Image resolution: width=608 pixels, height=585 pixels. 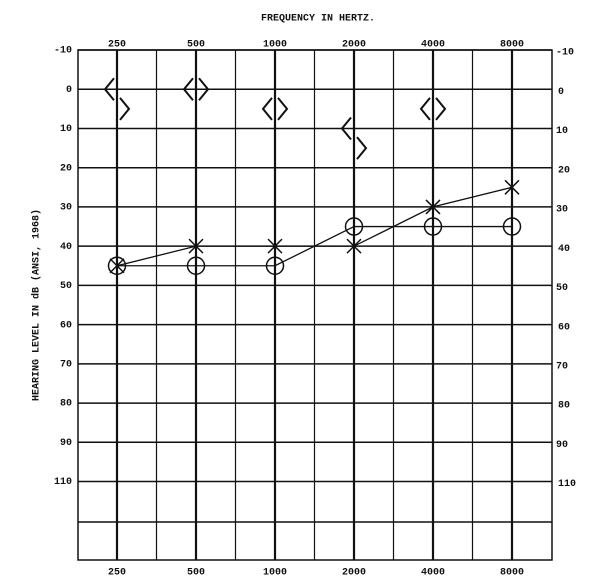 What do you see at coordinates (66, 129) in the screenshot?
I see `y-tick-label: 10` at bounding box center [66, 129].